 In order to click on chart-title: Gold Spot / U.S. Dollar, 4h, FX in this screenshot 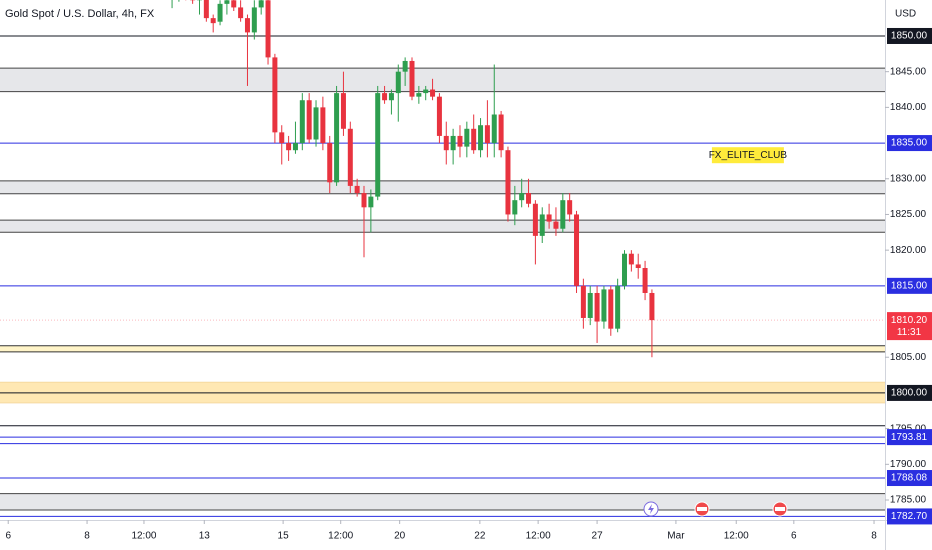, I will do `click(80, 14)`.